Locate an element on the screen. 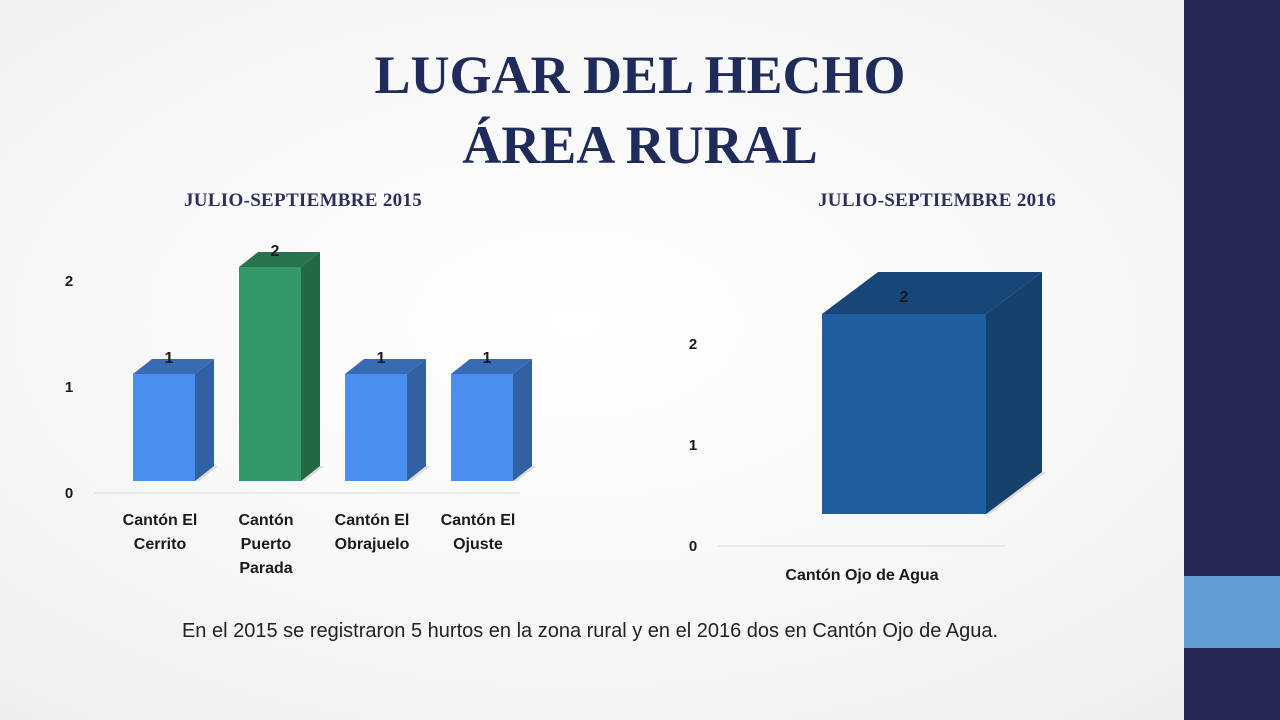 The image size is (1280, 720). slide-title-line2: ÁREA RURAL is located at coordinates (640, 145).